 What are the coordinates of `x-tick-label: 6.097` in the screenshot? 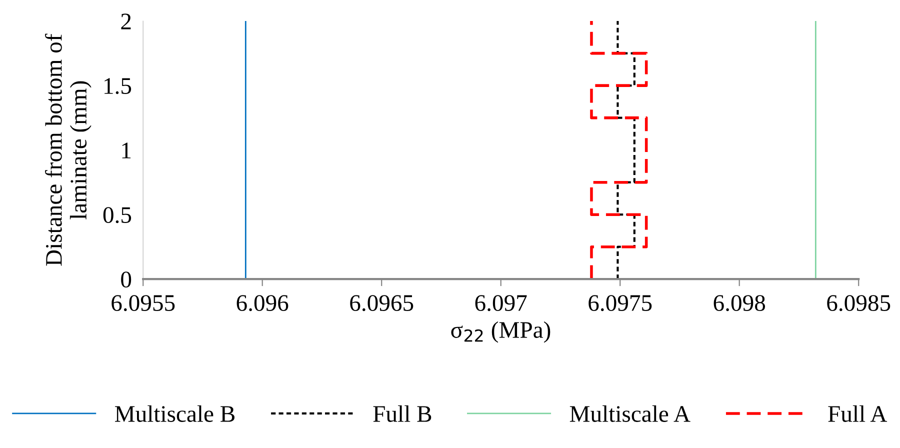 It's located at (501, 303).